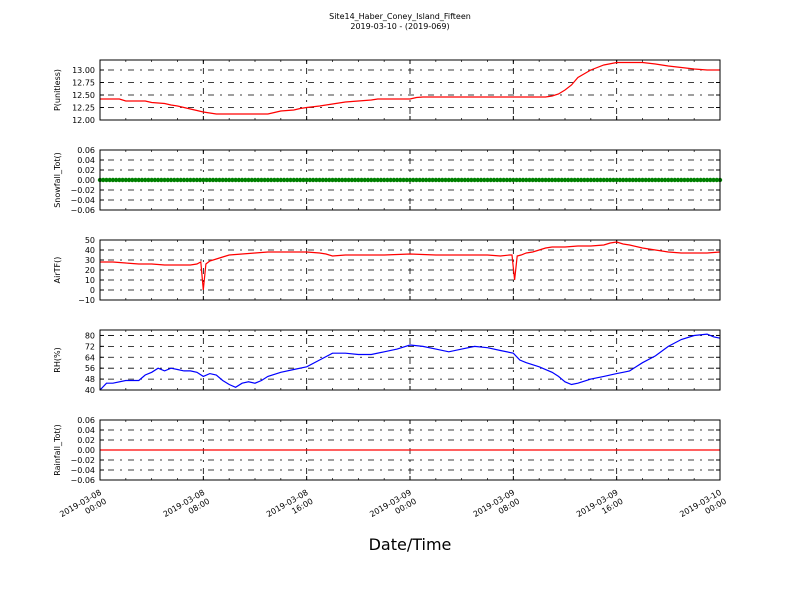  Describe the element at coordinates (57, 450) in the screenshot. I see `y-axis-label: Rainfall_Tot()` at that location.